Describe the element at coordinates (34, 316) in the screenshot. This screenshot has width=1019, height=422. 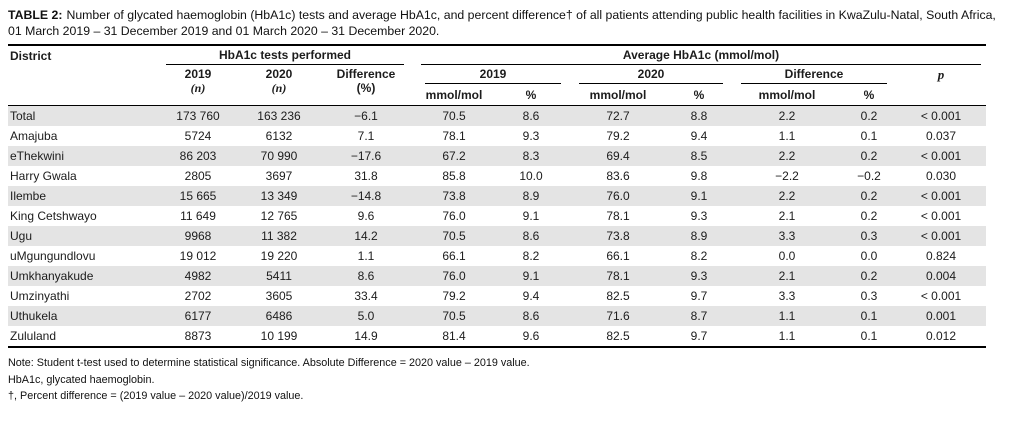
I see `cell-district: Uthukela` at that location.